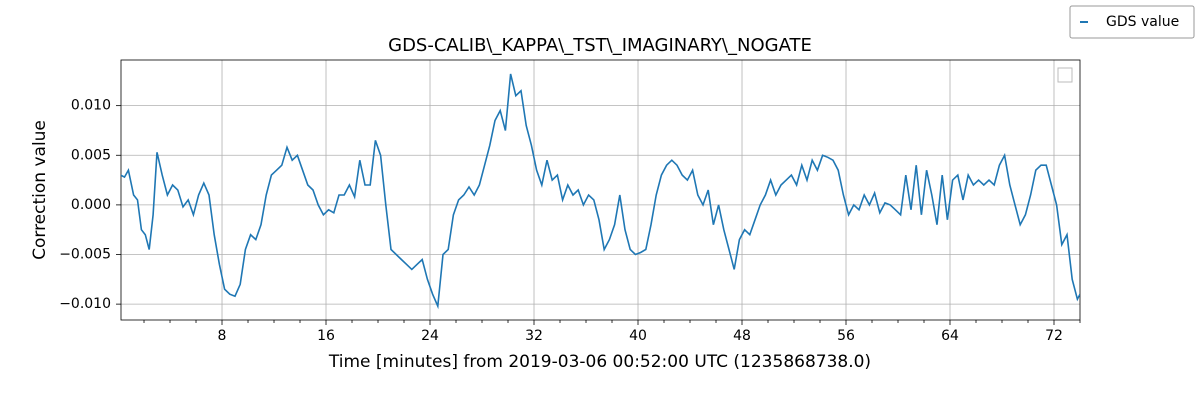 This screenshot has width=1200, height=400. What do you see at coordinates (85, 255) in the screenshot?
I see `y-tick-label: −0.005` at bounding box center [85, 255].